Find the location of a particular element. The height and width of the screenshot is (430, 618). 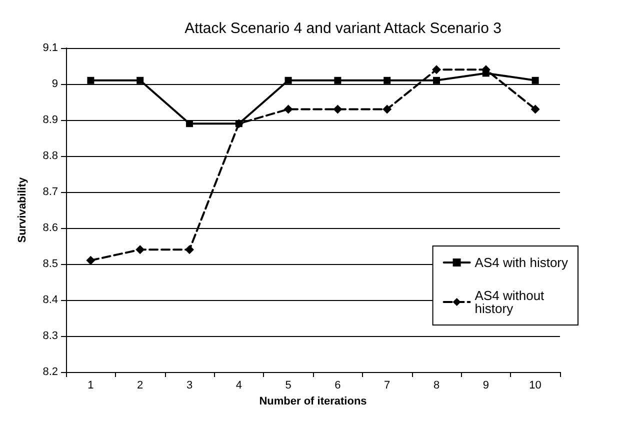

y-tick-label: 8.9 is located at coordinates (50, 120).